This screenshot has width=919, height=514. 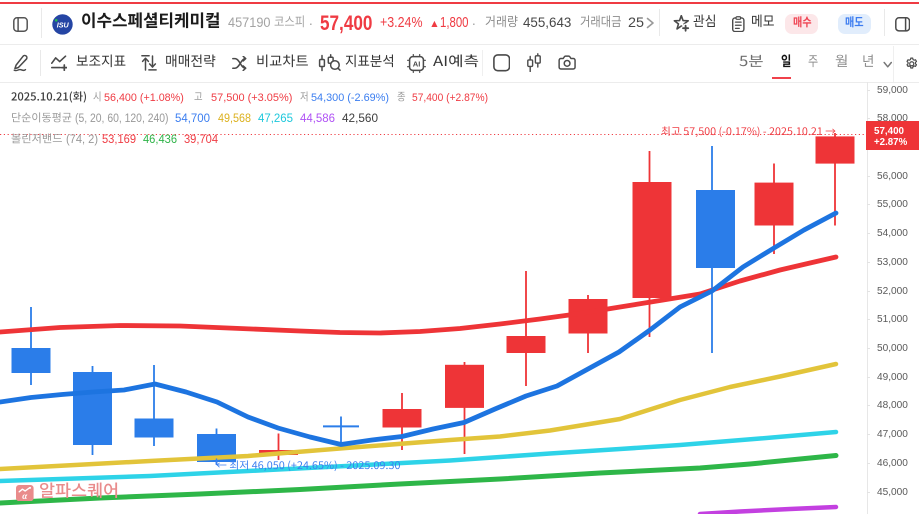 What do you see at coordinates (63, 25) in the screenshot?
I see `svg-text: ISU` at bounding box center [63, 25].